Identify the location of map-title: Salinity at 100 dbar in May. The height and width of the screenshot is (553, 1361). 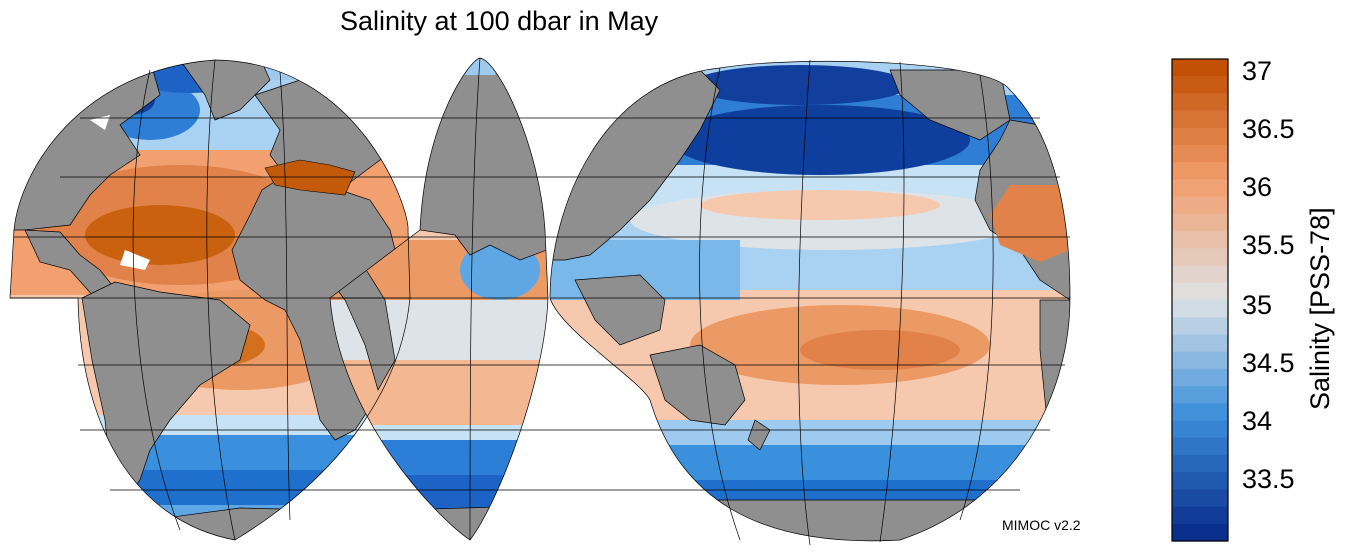
(499, 21).